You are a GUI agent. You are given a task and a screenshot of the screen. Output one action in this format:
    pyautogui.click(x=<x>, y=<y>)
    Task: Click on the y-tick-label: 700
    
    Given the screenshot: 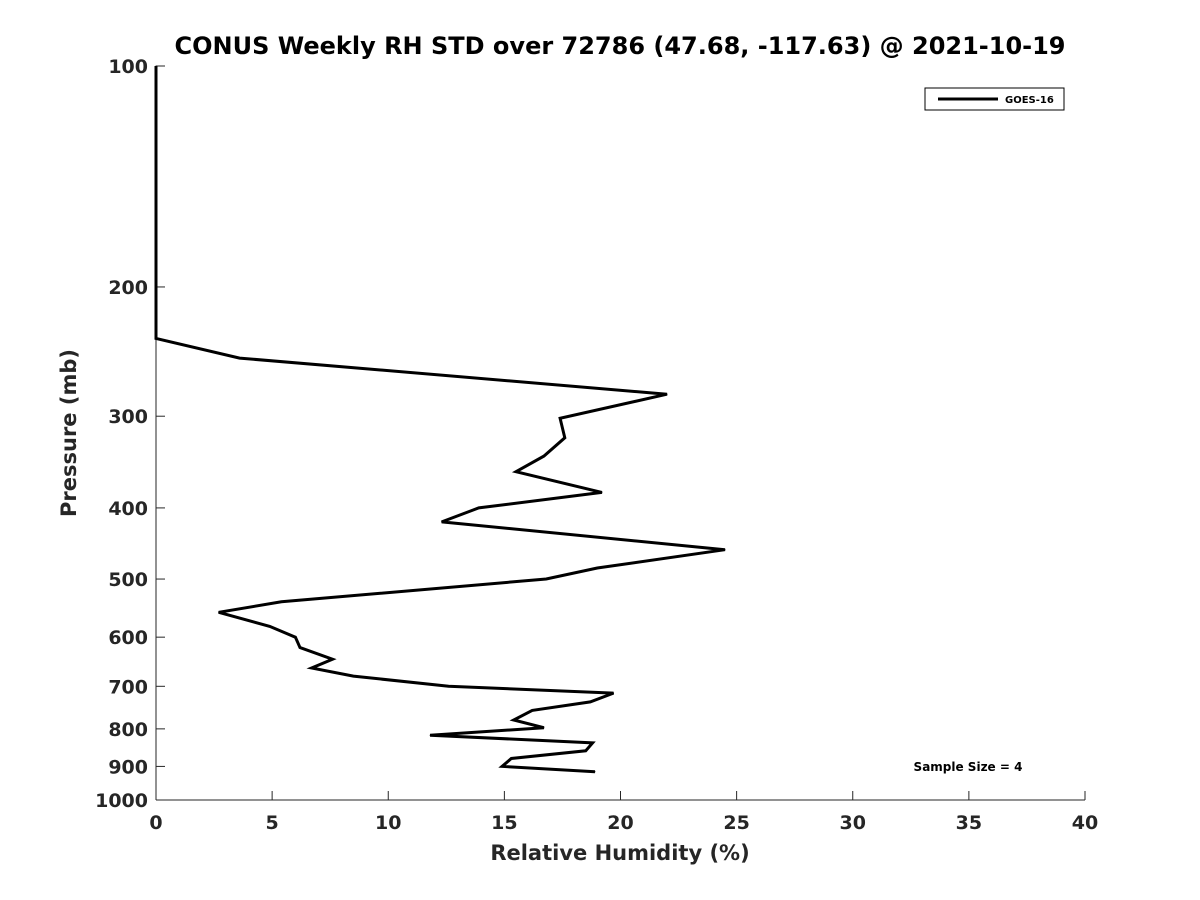 What is the action you would take?
    pyautogui.click(x=128, y=687)
    